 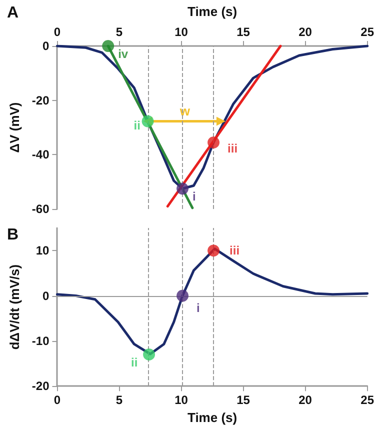 What do you see at coordinates (13, 13) in the screenshot?
I see `chart-title: A` at bounding box center [13, 13].